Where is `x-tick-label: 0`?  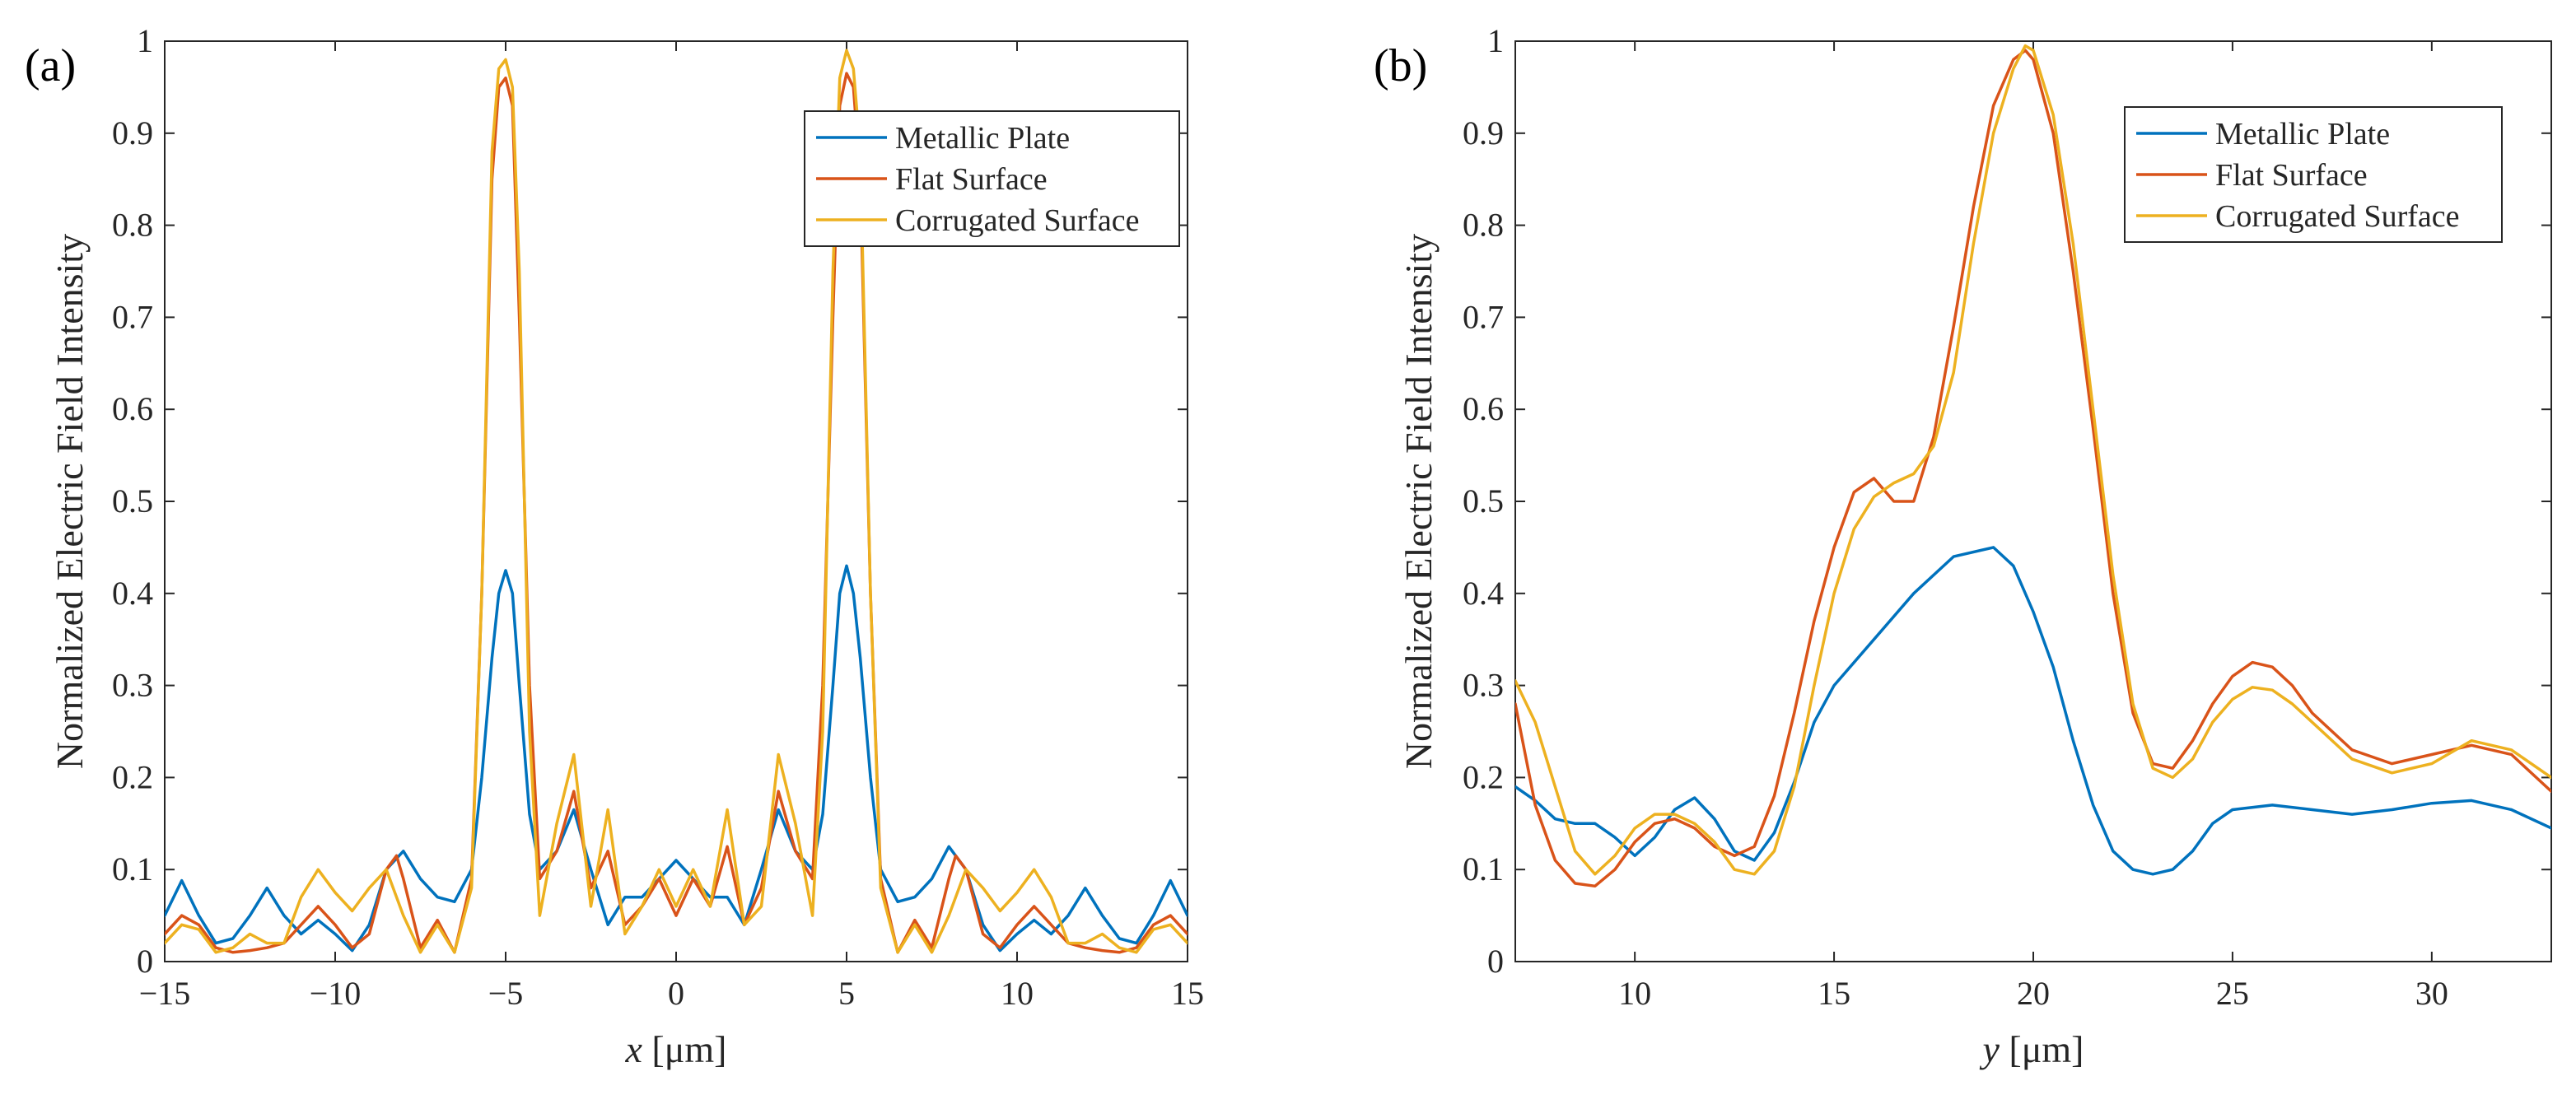
x-tick-label: 0 is located at coordinates (676, 994).